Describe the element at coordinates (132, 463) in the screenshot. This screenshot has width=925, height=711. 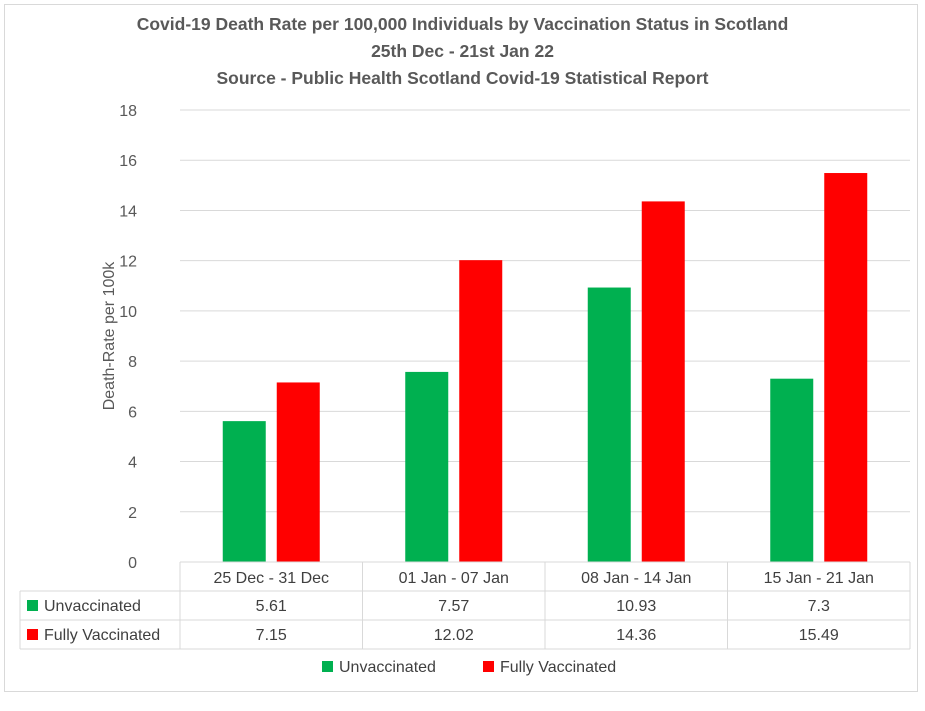
I see `y-tick-label: 4` at that location.